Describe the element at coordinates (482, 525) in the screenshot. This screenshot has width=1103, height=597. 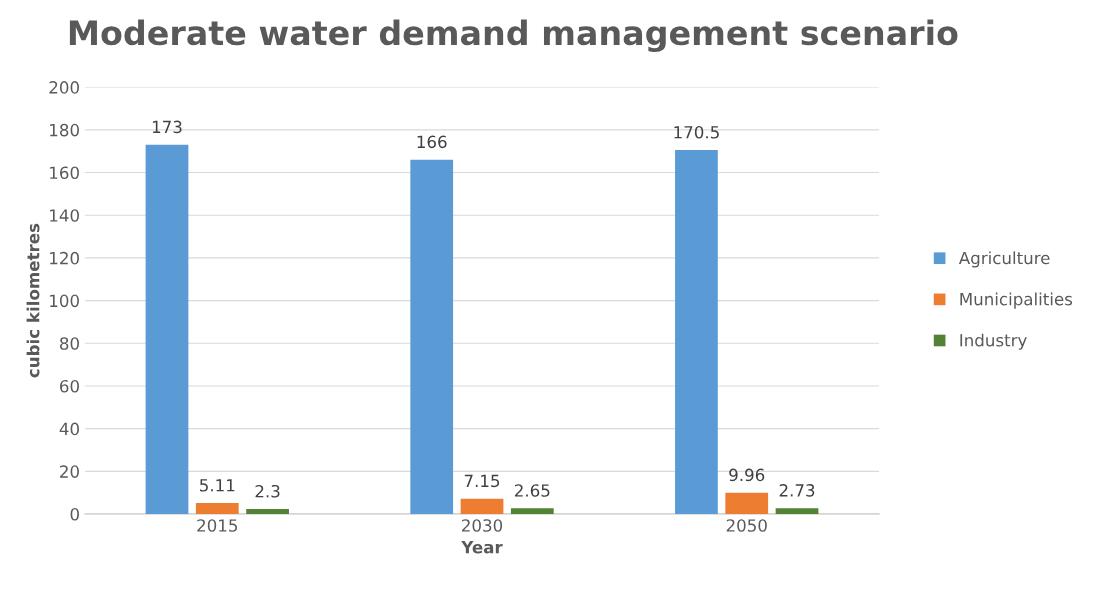
I see `x-tick-label: 2030` at that location.